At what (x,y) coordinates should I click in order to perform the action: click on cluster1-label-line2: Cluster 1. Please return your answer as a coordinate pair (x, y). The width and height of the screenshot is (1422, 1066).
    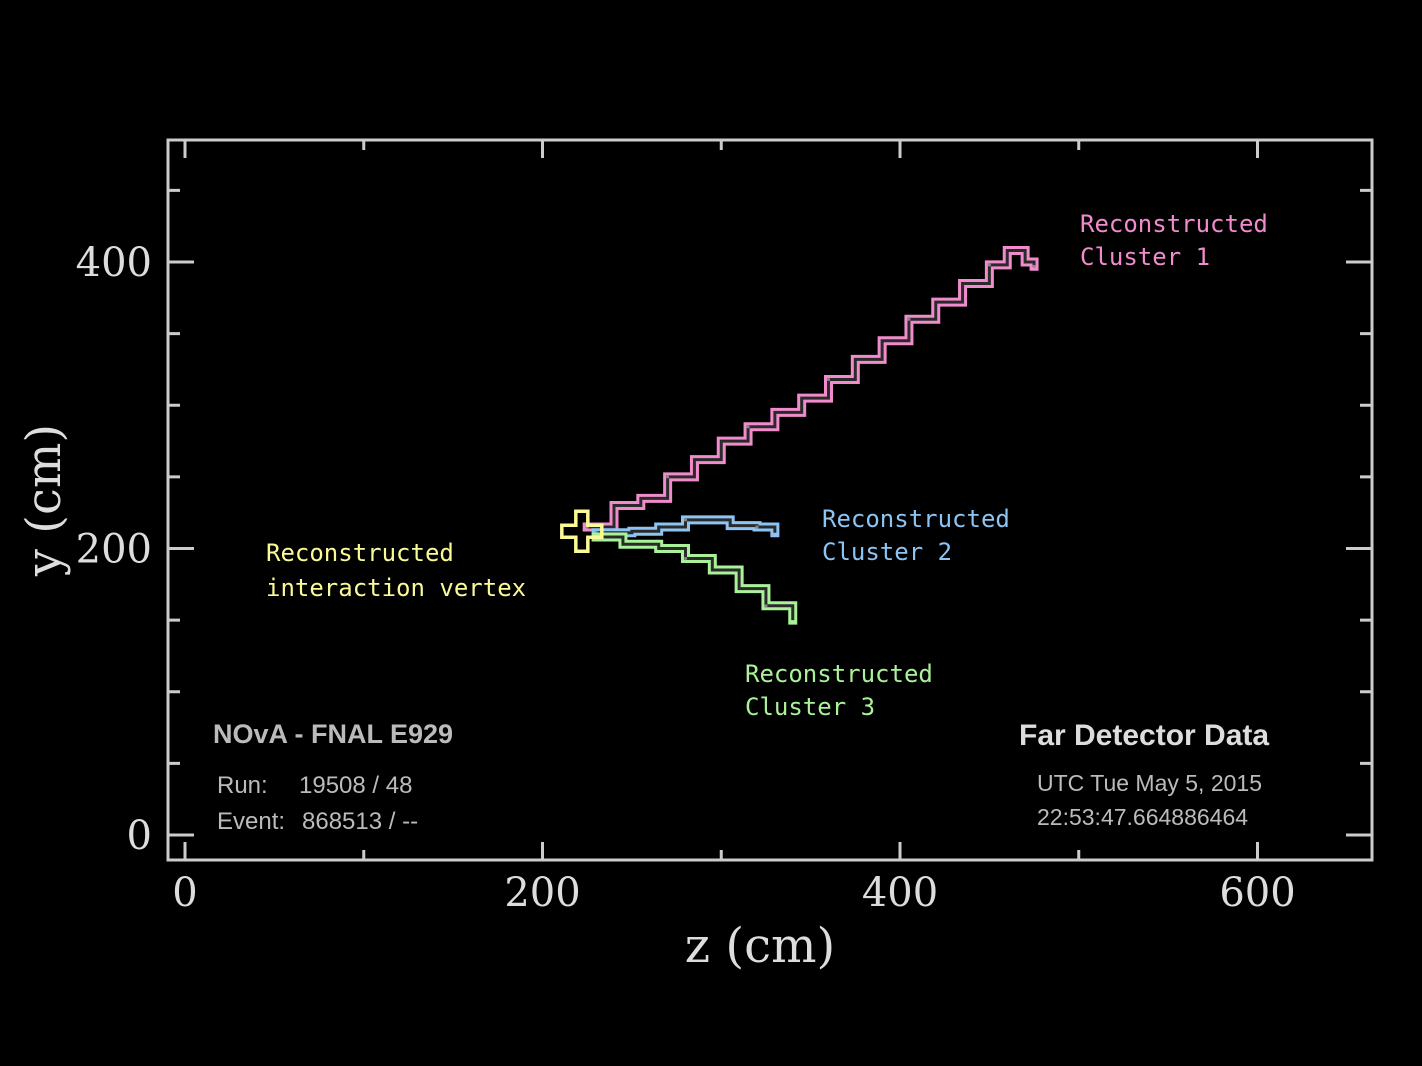
    Looking at the image, I should click on (1145, 257).